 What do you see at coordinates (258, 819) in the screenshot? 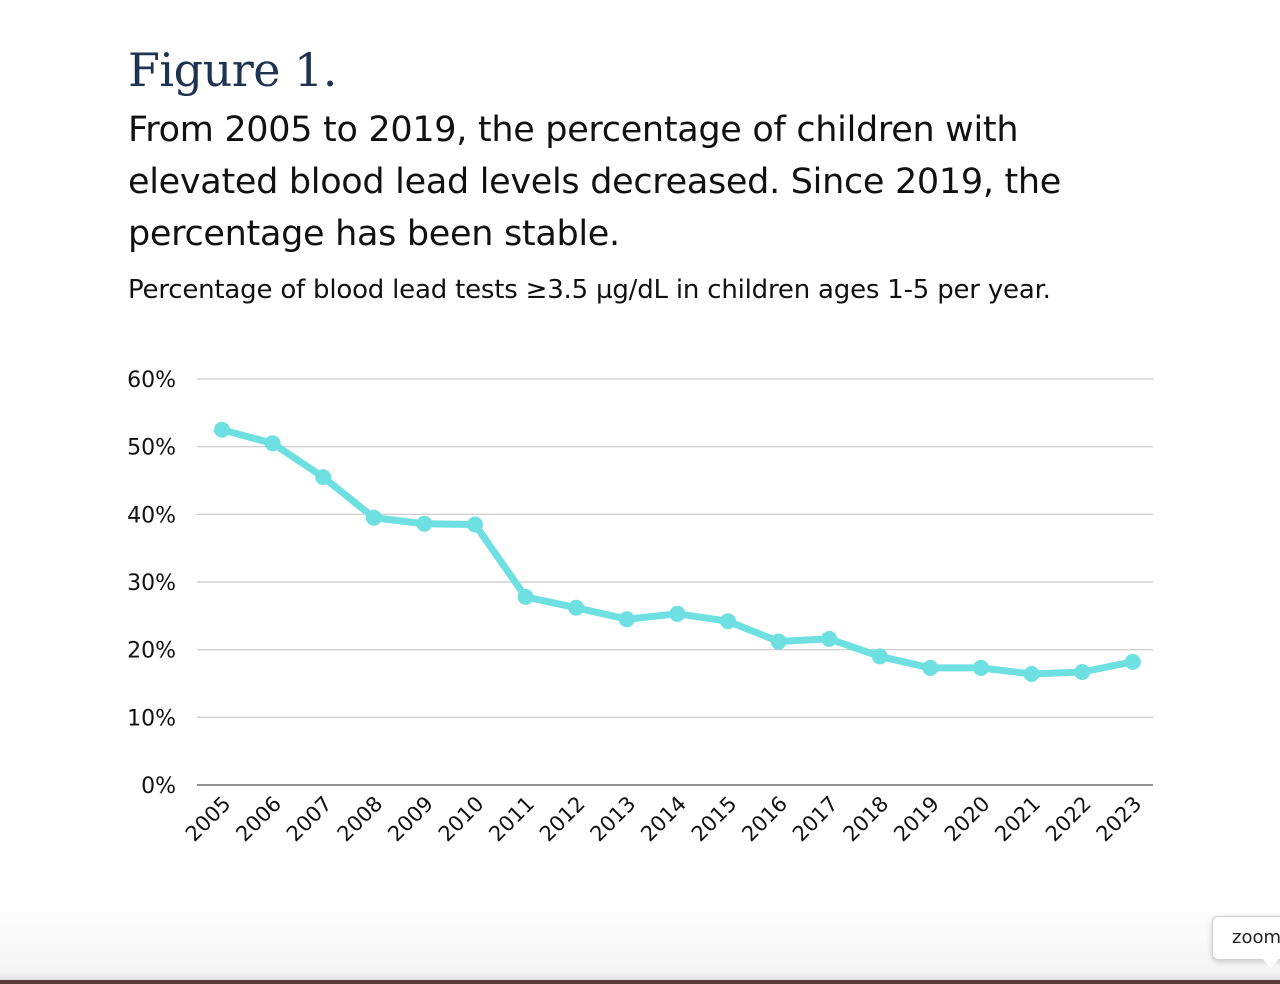
I see `x-tick-label: 2006` at bounding box center [258, 819].